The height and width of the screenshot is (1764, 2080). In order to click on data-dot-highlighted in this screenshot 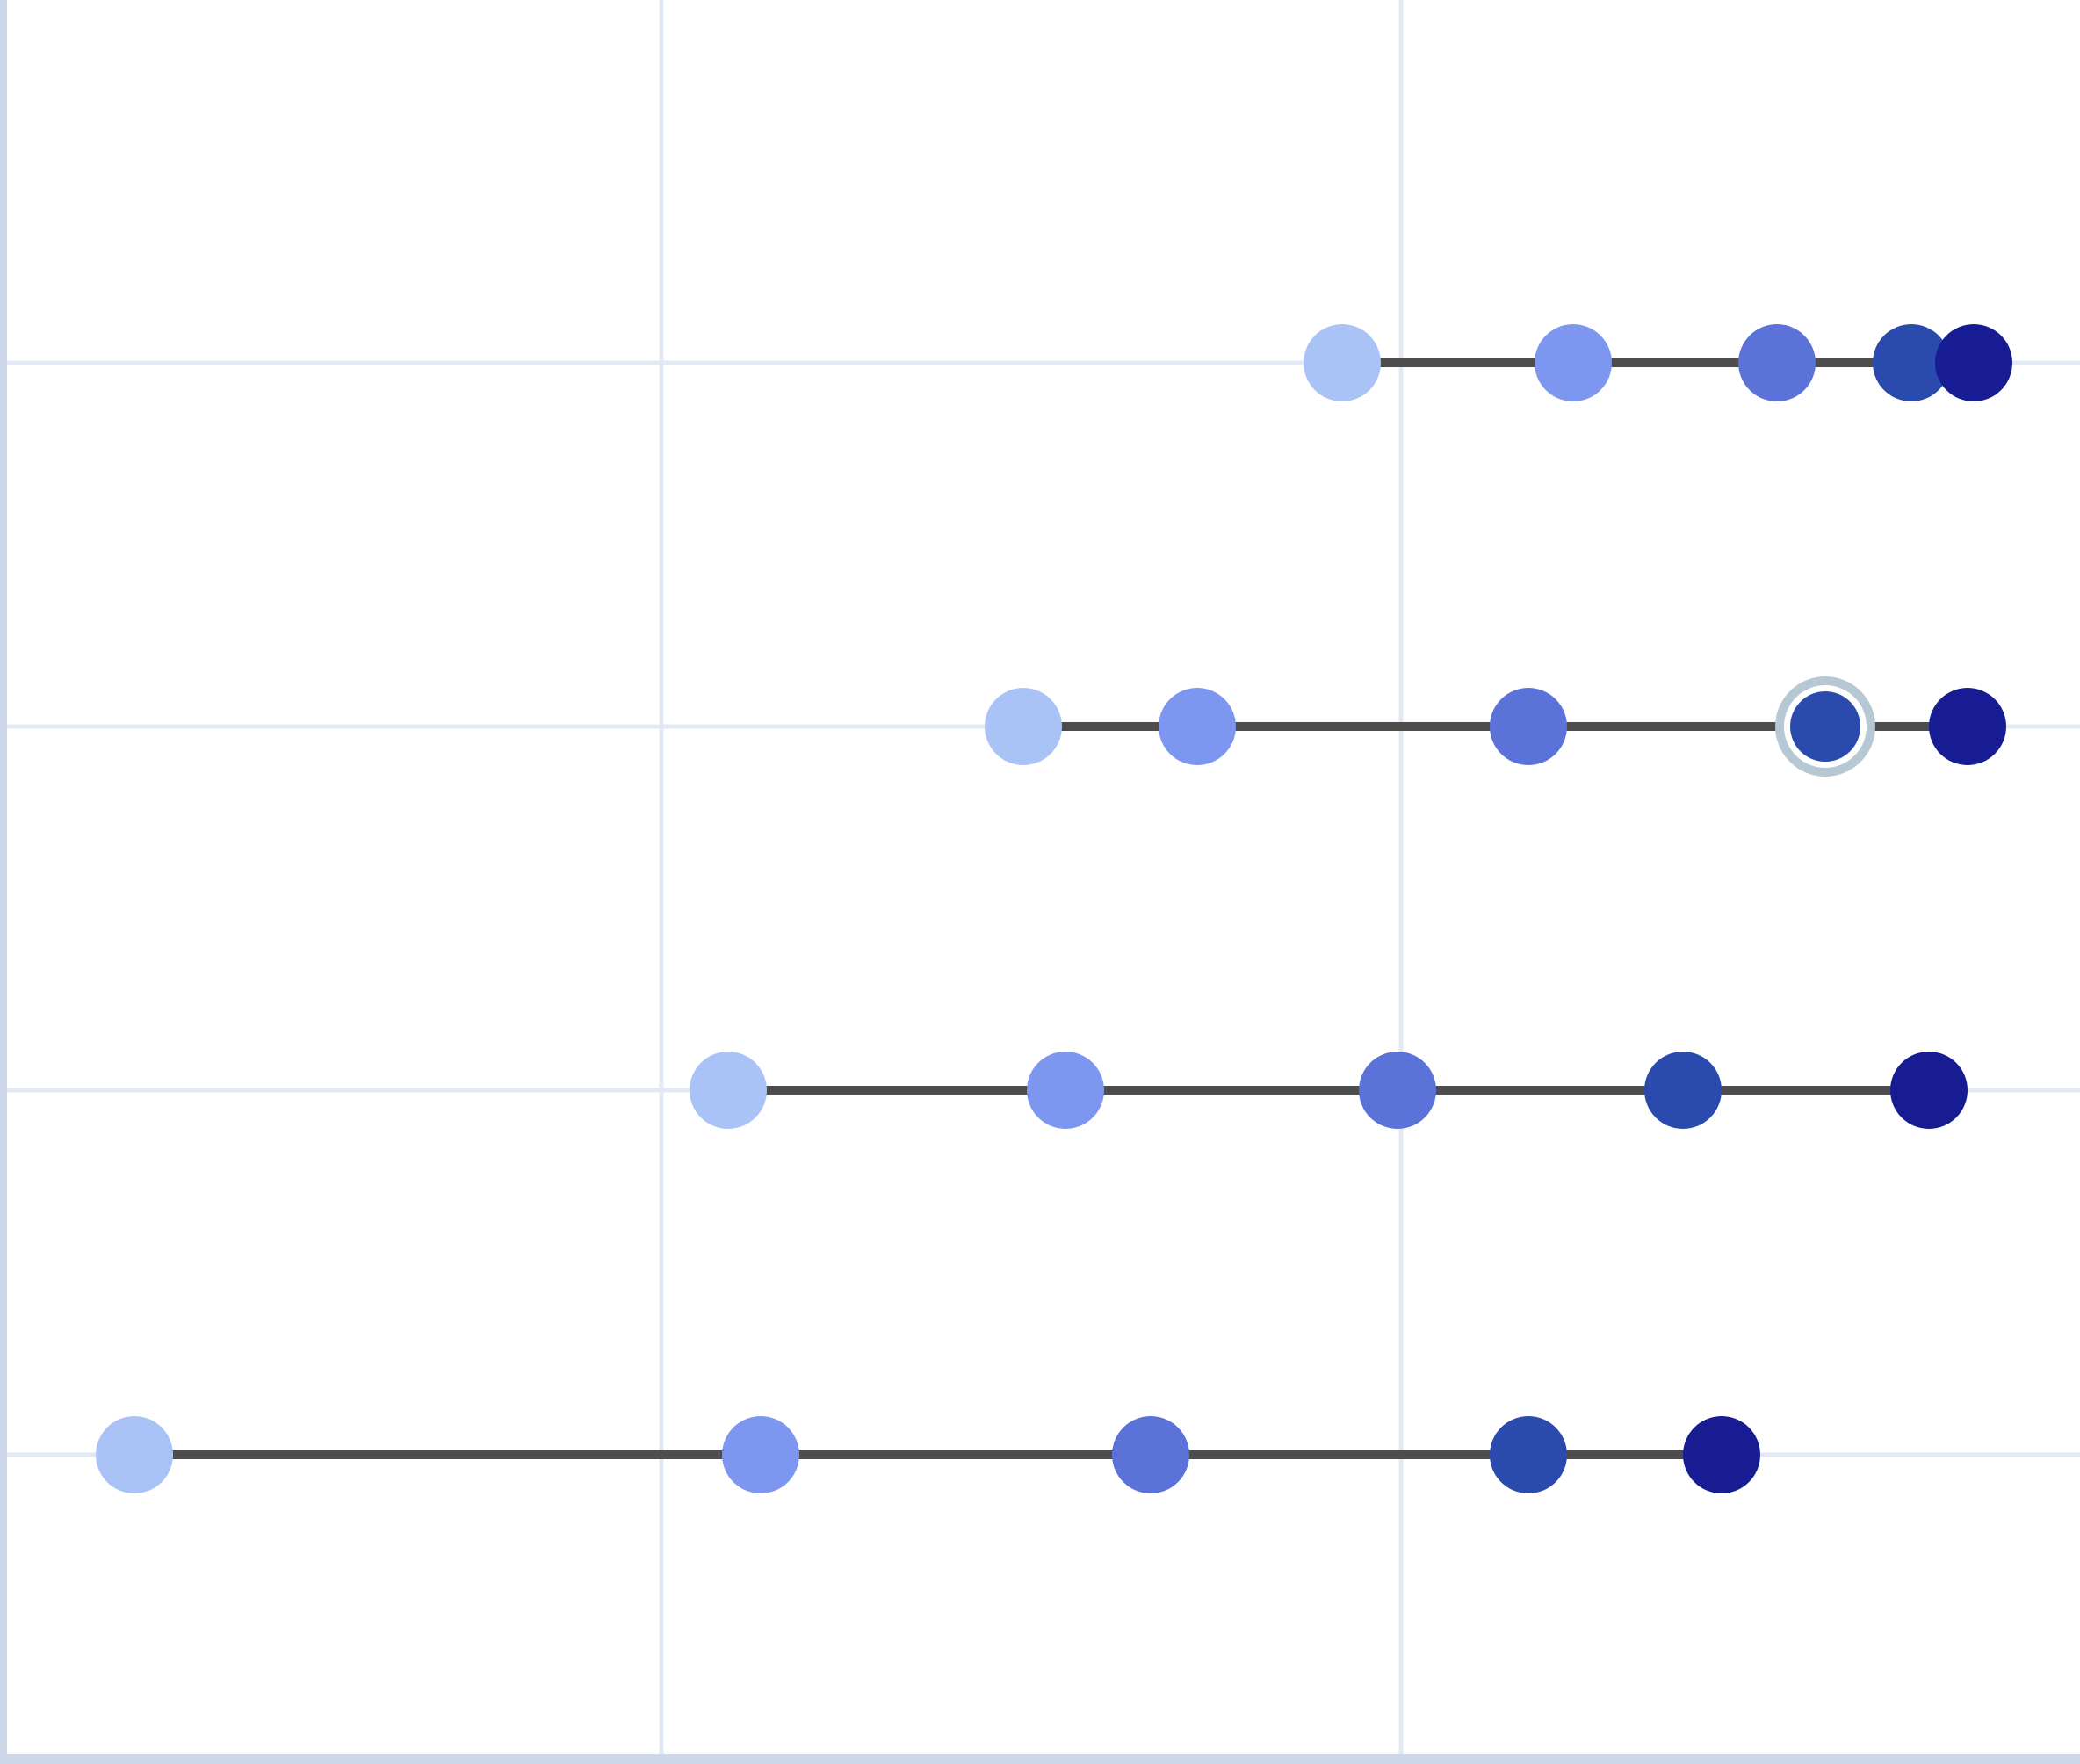, I will do `click(1825, 726)`.